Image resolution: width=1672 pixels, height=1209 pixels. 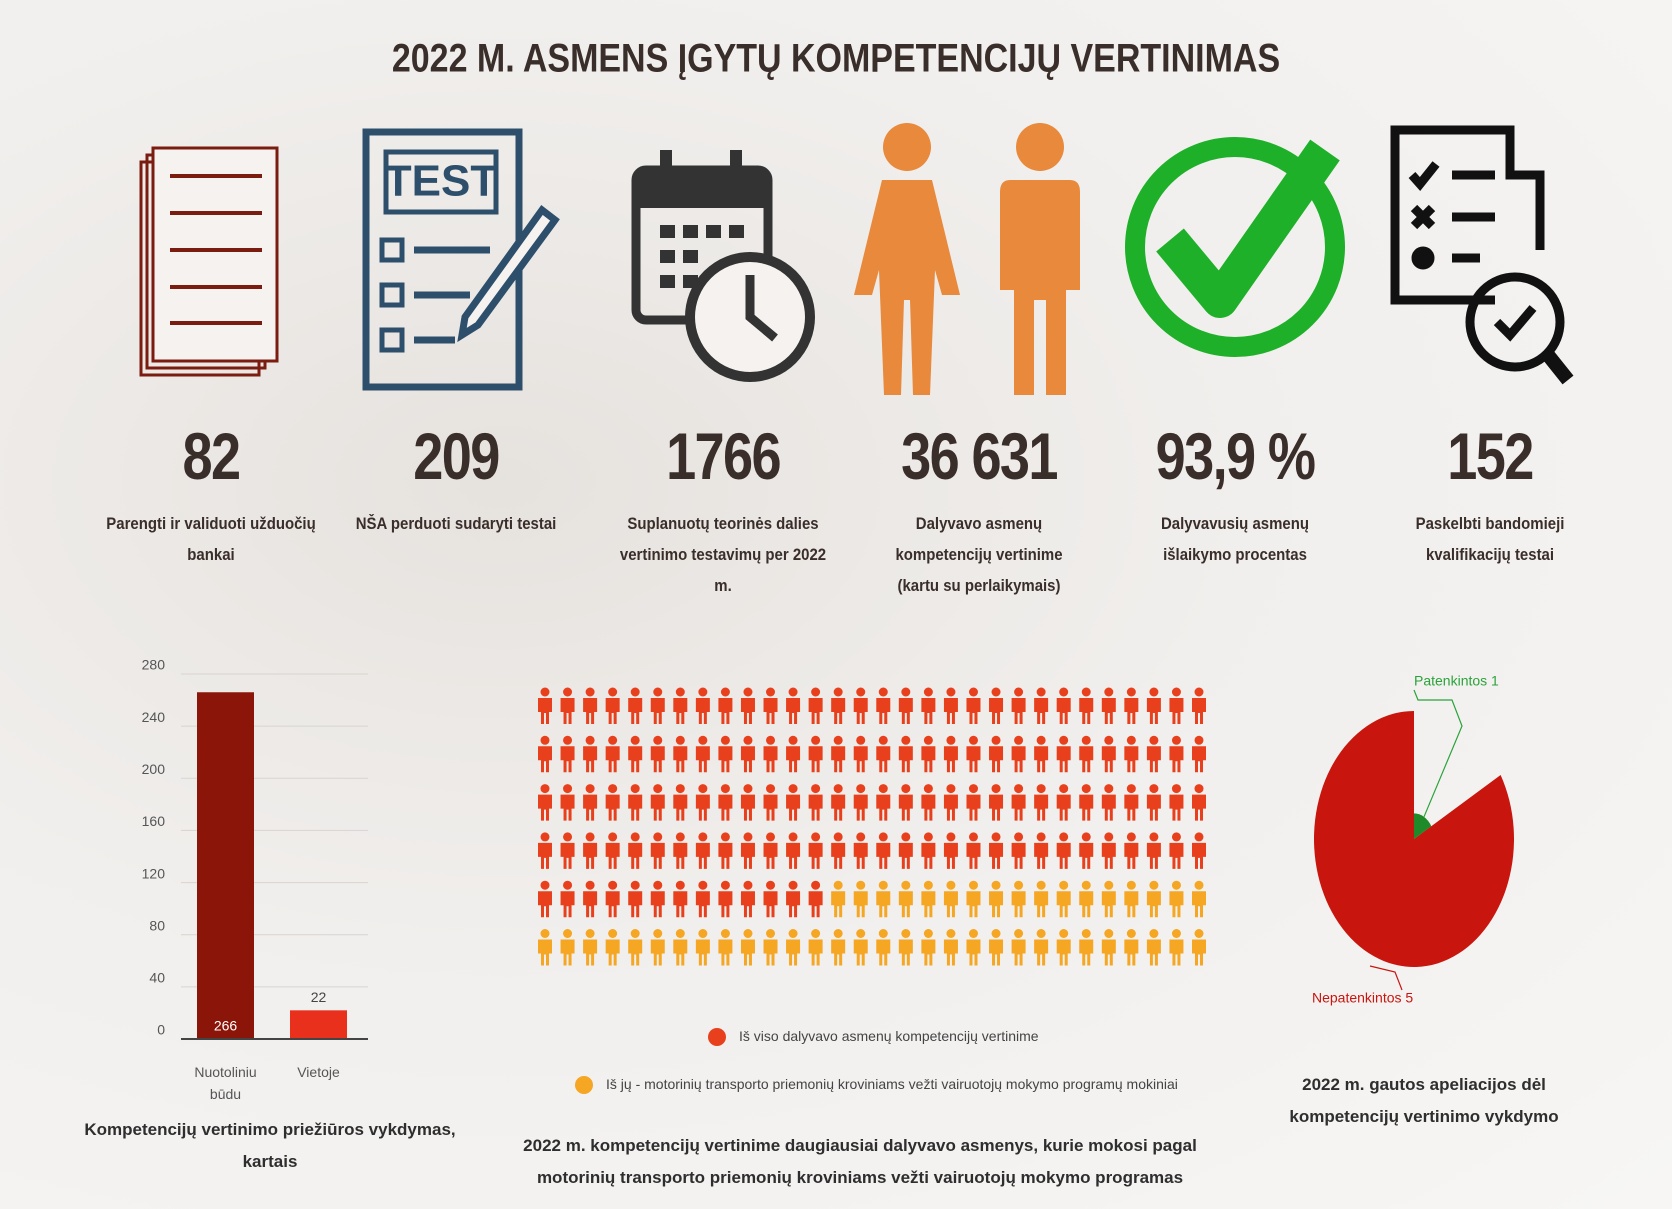 What do you see at coordinates (717, 1037) in the screenshot?
I see `legend-dot` at bounding box center [717, 1037].